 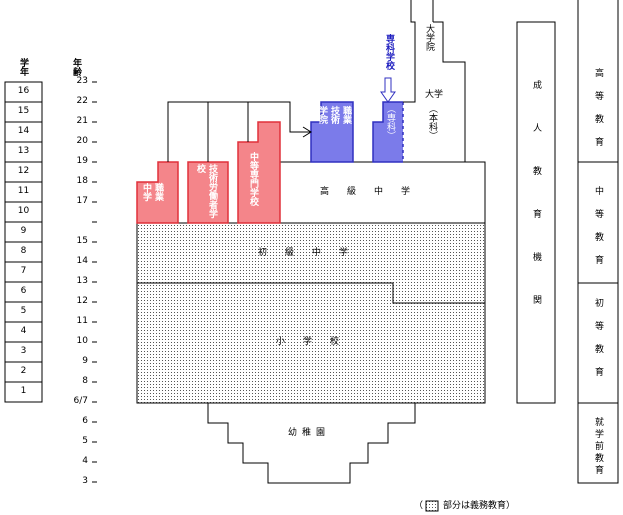 What do you see at coordinates (23, 151) in the screenshot?
I see `grade-label: 13` at bounding box center [23, 151].